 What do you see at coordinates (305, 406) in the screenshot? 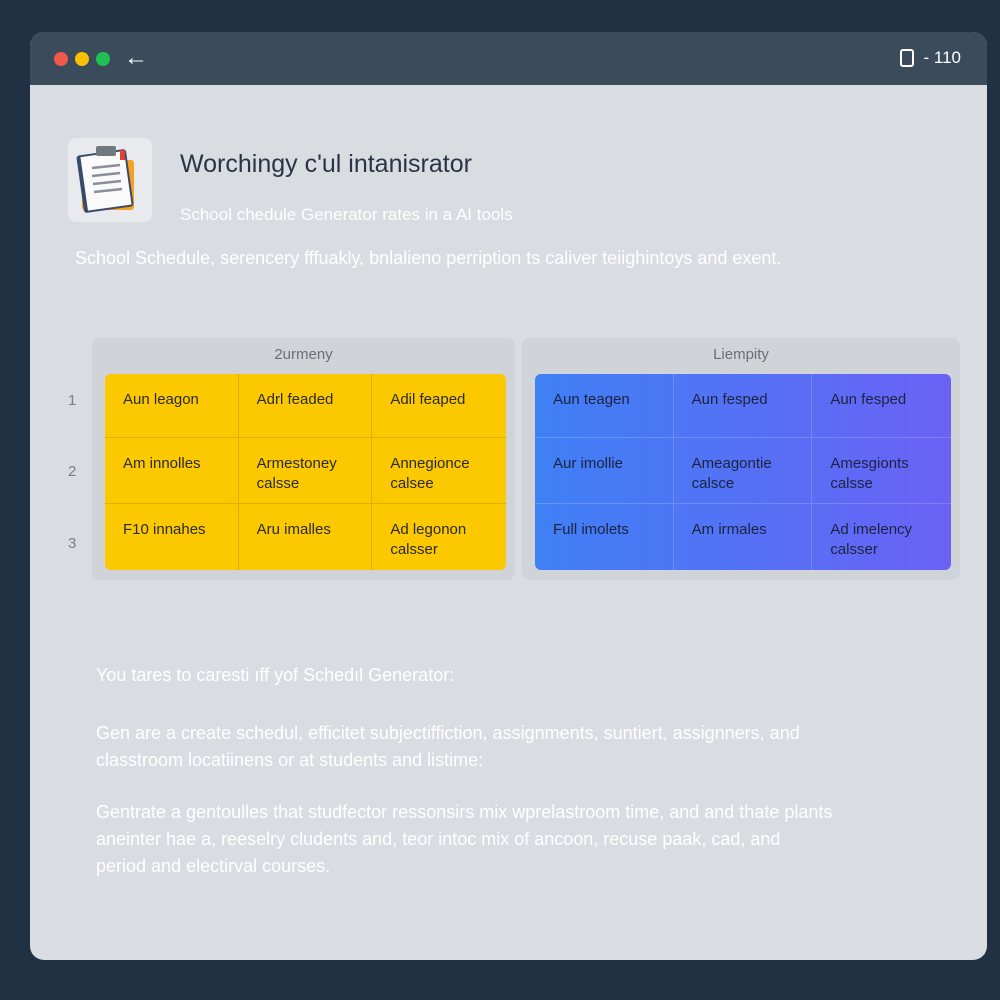
I see `table-cell: Adrl feaded` at bounding box center [305, 406].